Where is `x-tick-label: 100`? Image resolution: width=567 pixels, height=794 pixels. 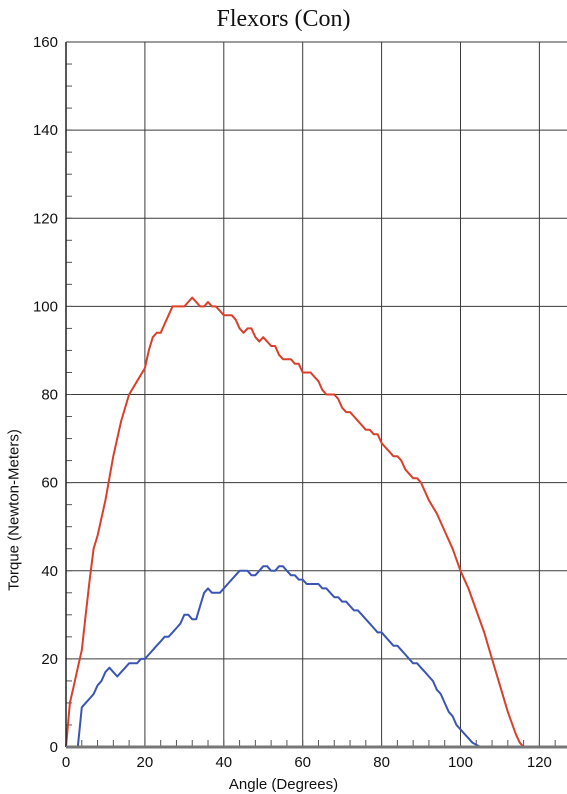 x-tick-label: 100 is located at coordinates (460, 762).